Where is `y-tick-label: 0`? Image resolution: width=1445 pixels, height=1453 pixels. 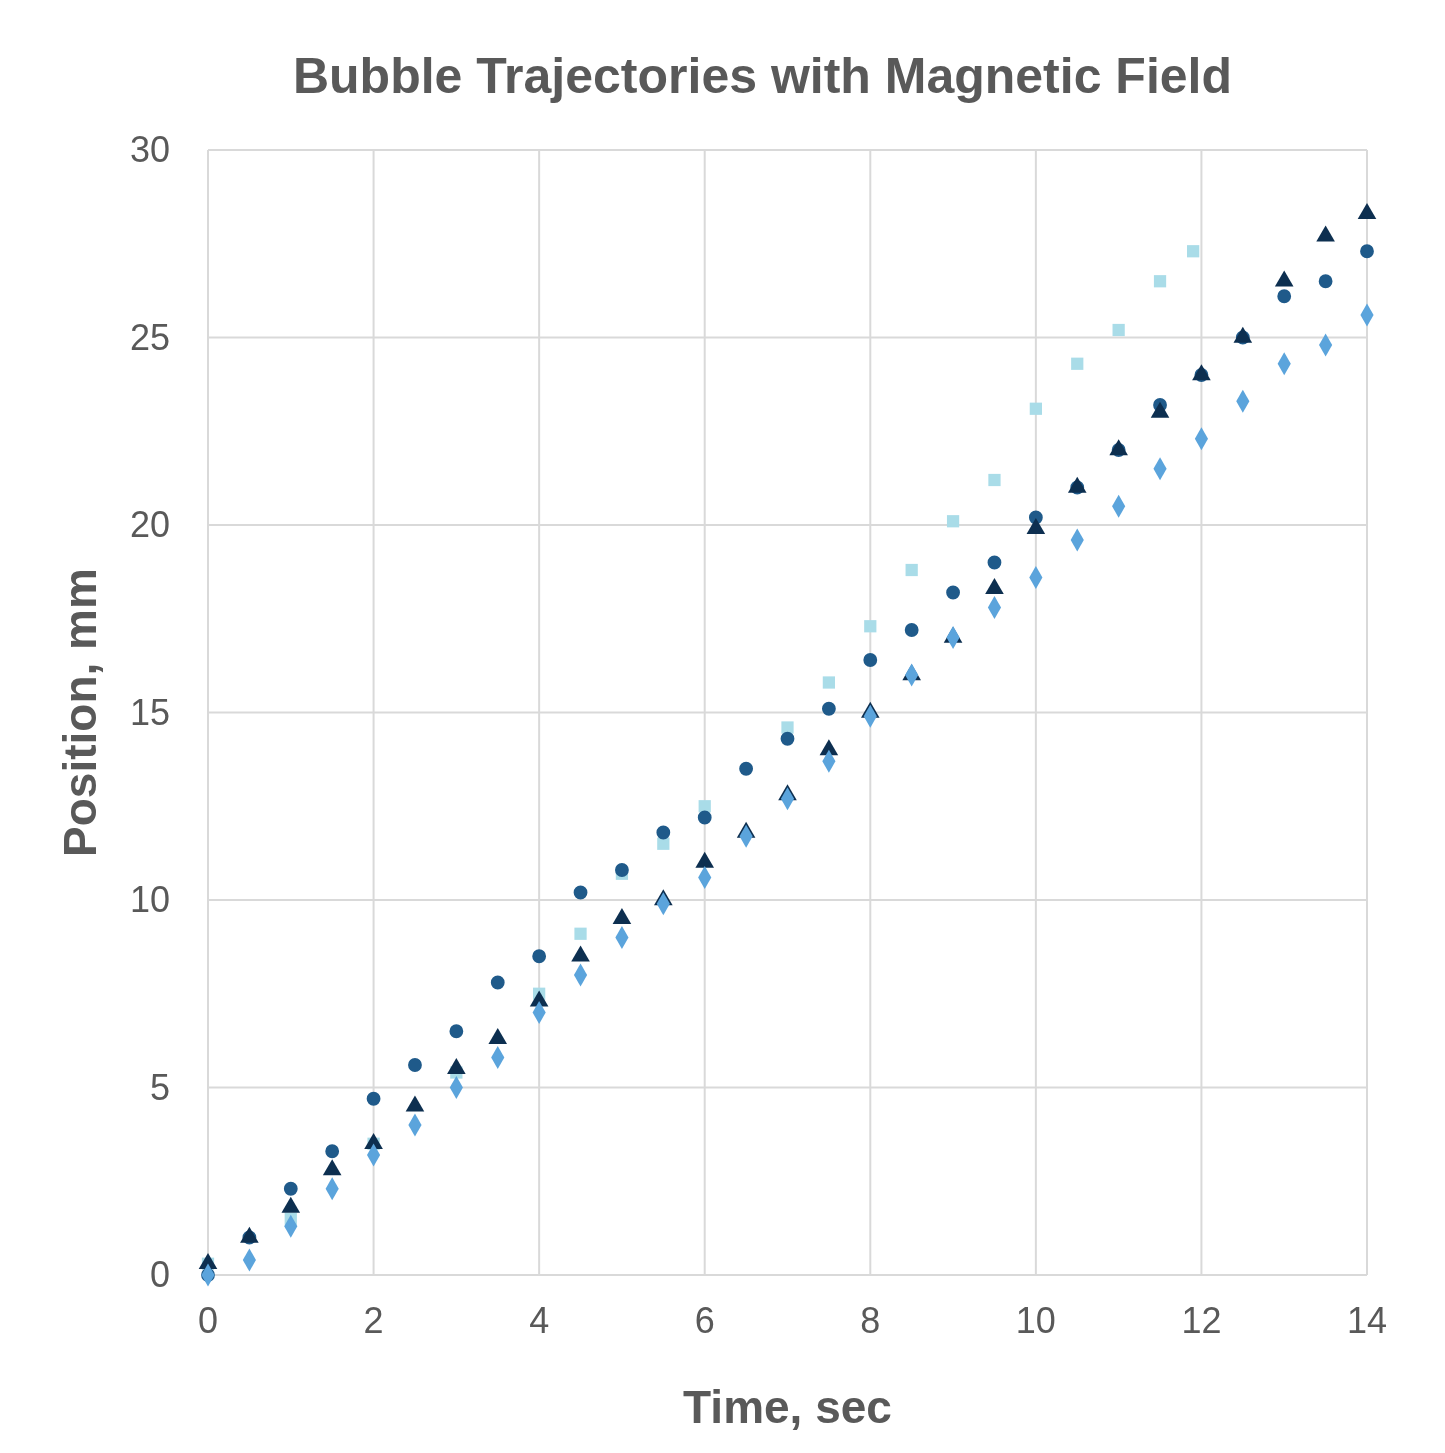 y-tick-label: 0 is located at coordinates (159, 1274).